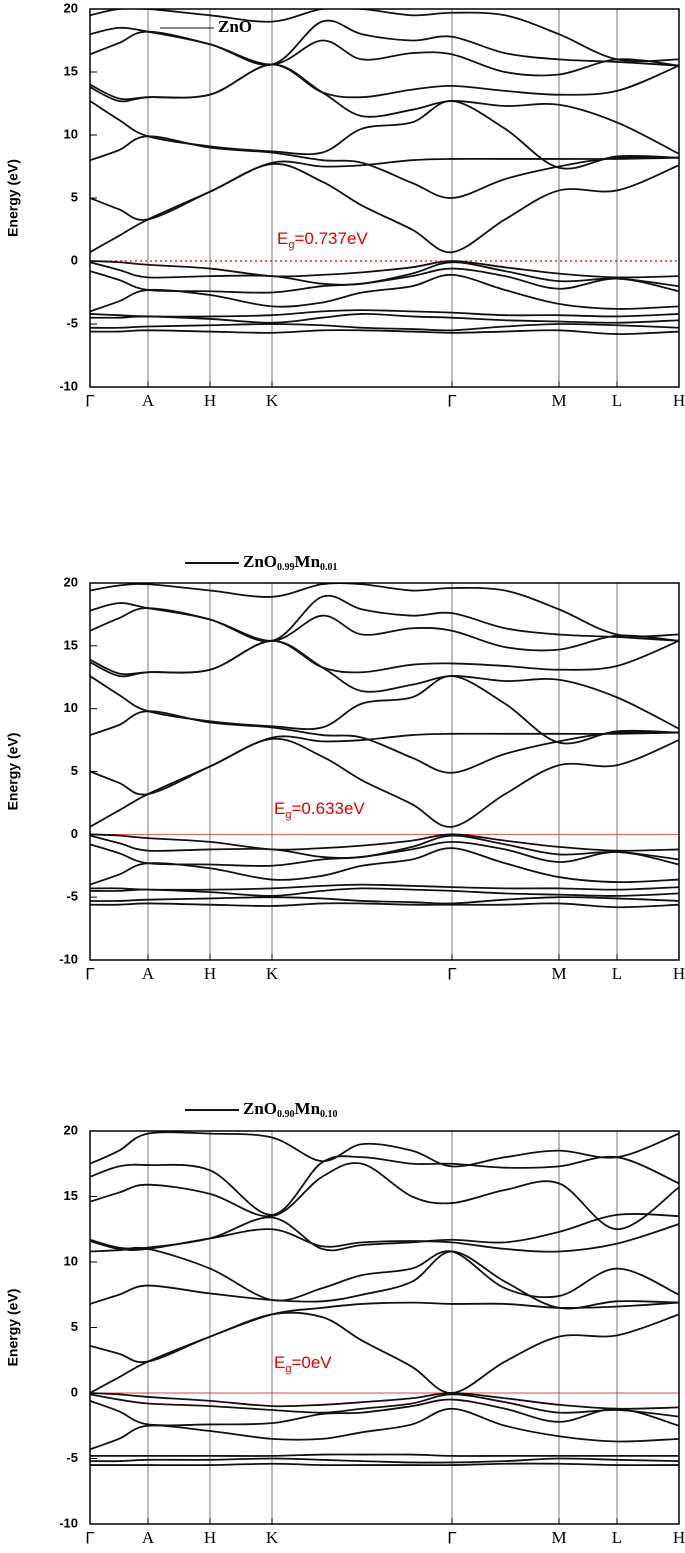 The image size is (685, 1553). I want to click on gap-annotation: Eg=0.737eV, so click(322, 239).